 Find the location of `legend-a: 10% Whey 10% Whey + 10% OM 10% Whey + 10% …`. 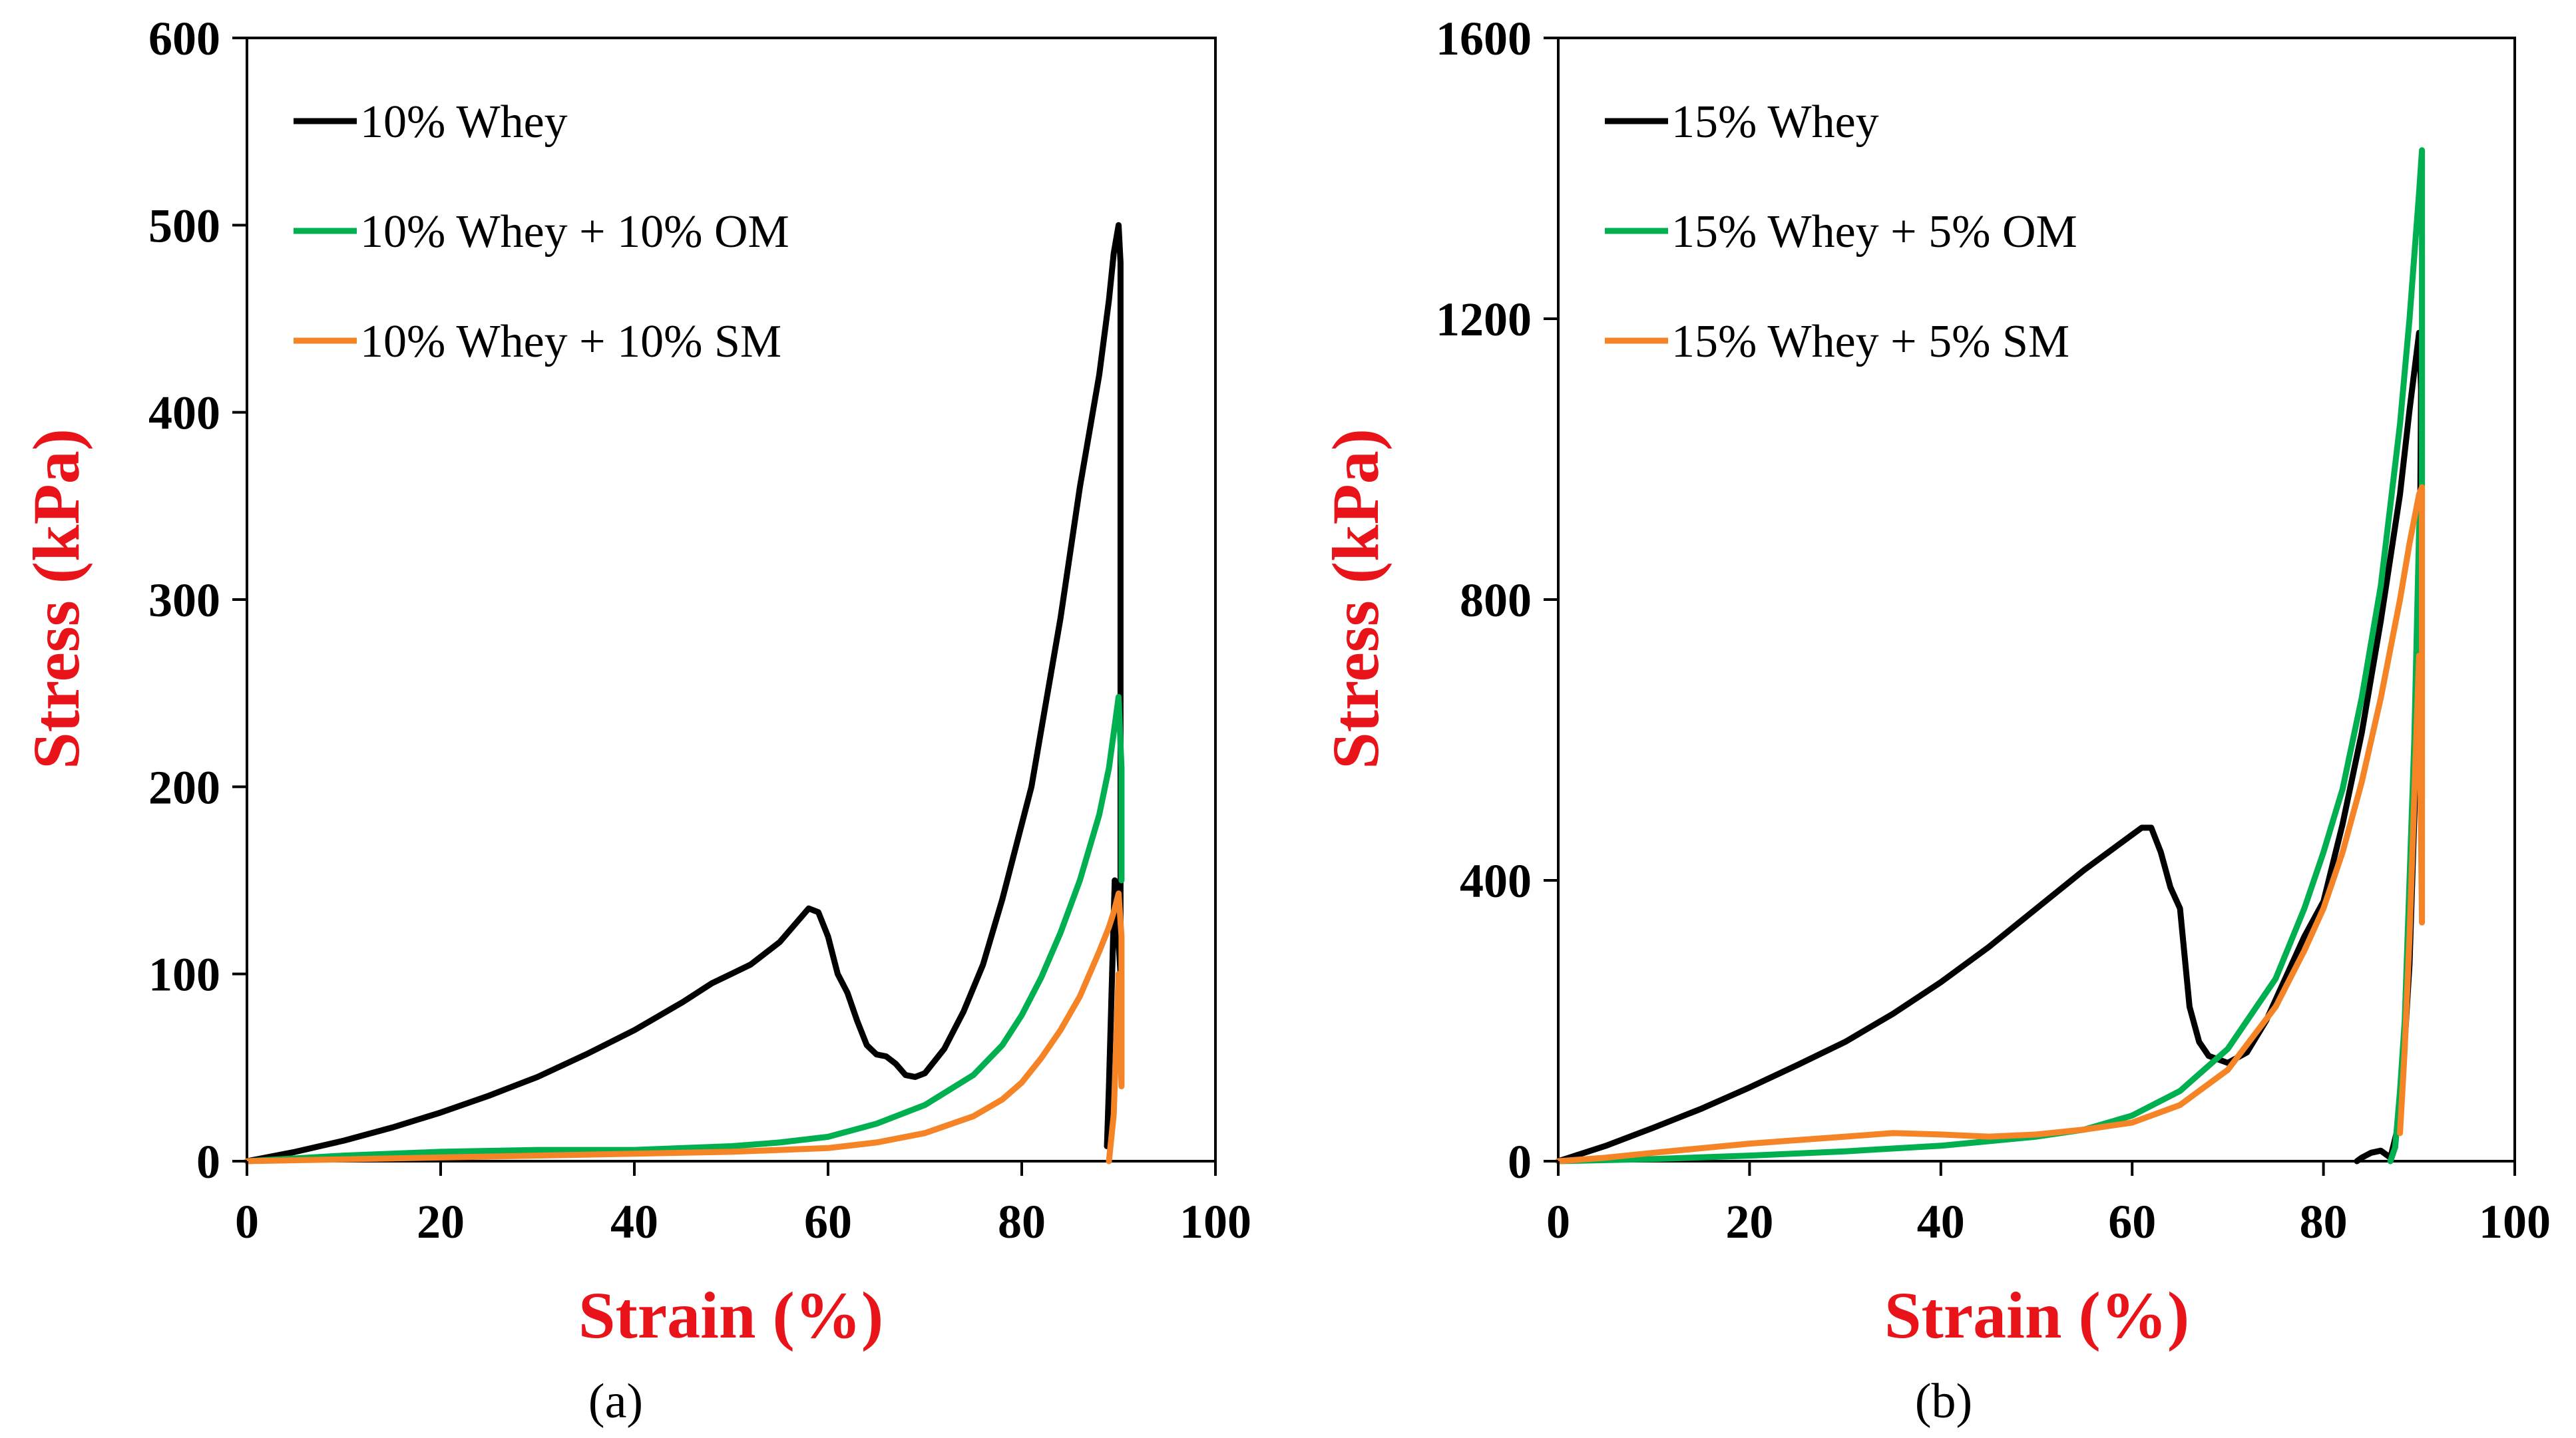

legend-a: 10% Whey 10% Whey + 10% OM 10% Whey + 10% … is located at coordinates (541, 232).